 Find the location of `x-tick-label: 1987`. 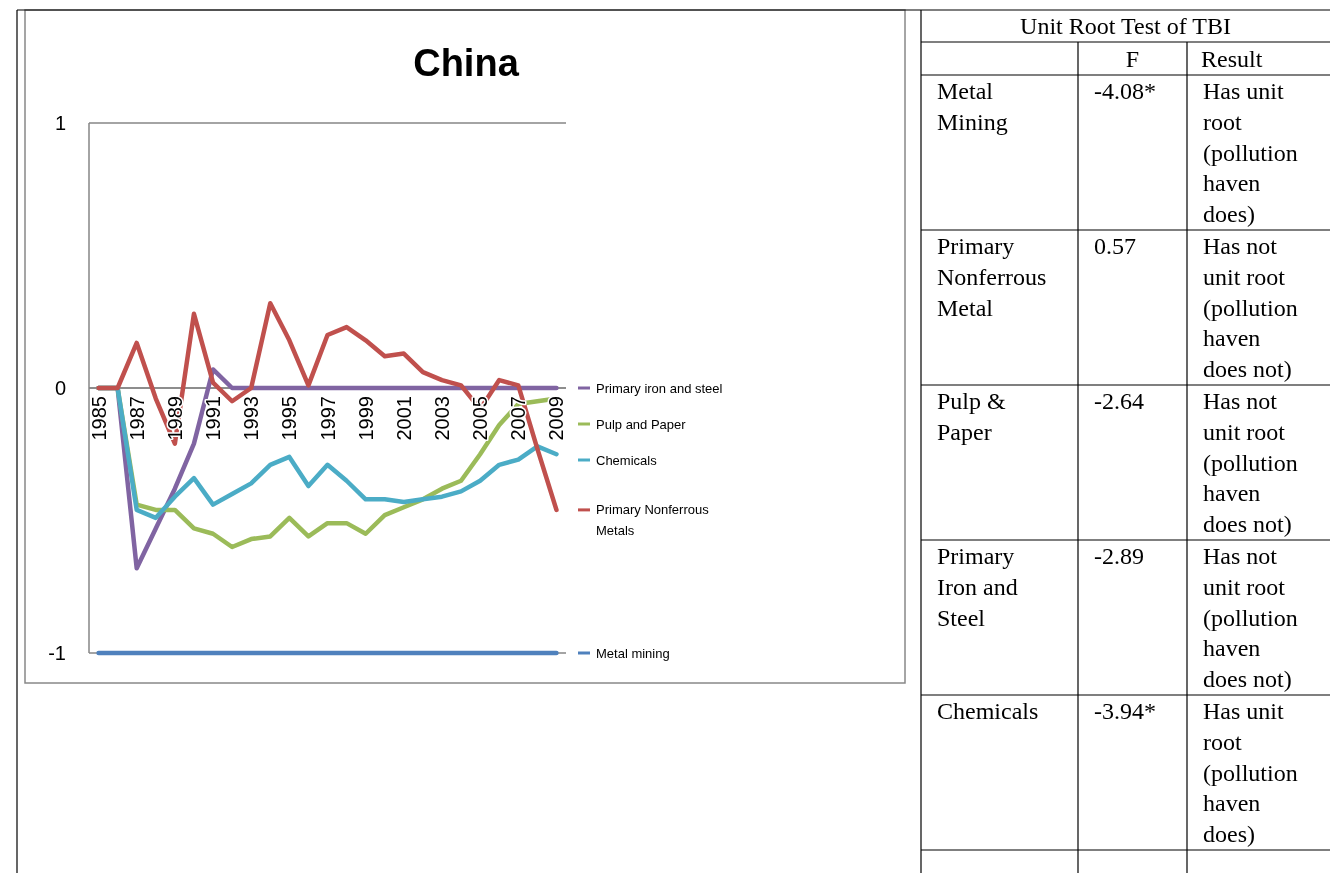

x-tick-label: 1987 is located at coordinates (136, 418).